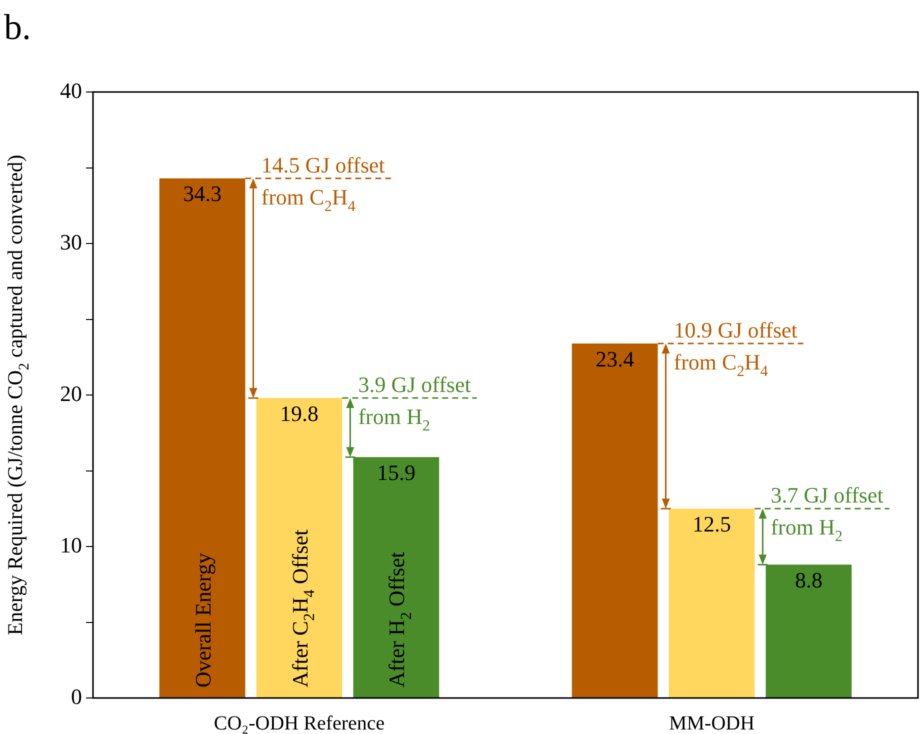  What do you see at coordinates (414, 385) in the screenshot?
I see `annotation: 3.9 GJ offset` at bounding box center [414, 385].